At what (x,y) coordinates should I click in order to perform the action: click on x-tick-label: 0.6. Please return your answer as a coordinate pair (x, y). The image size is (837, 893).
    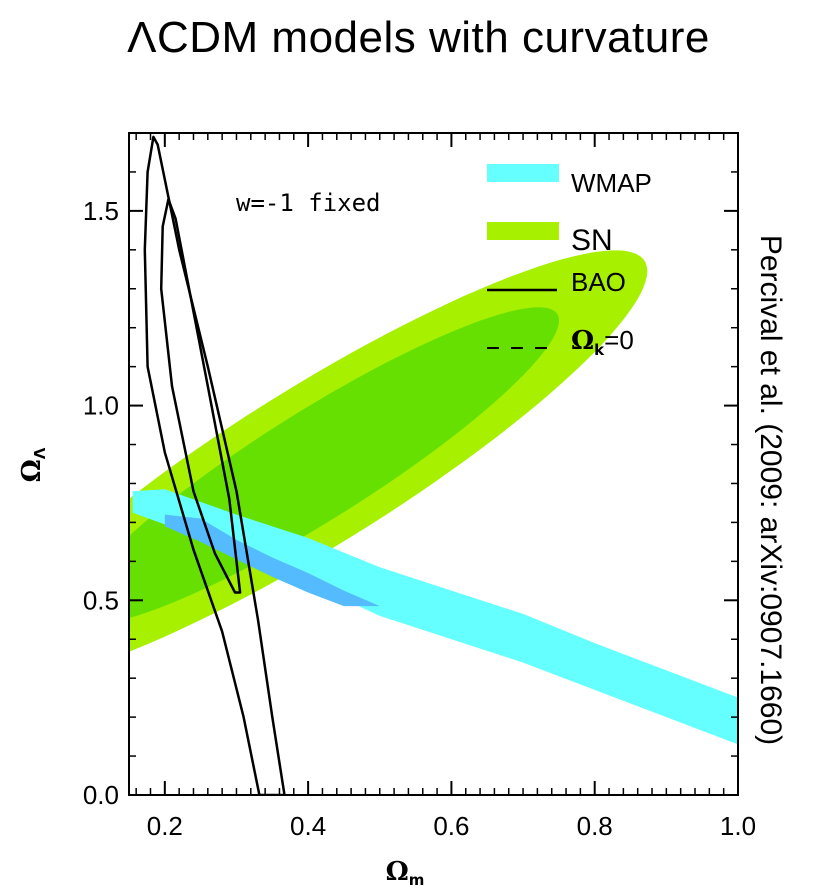
    Looking at the image, I should click on (451, 826).